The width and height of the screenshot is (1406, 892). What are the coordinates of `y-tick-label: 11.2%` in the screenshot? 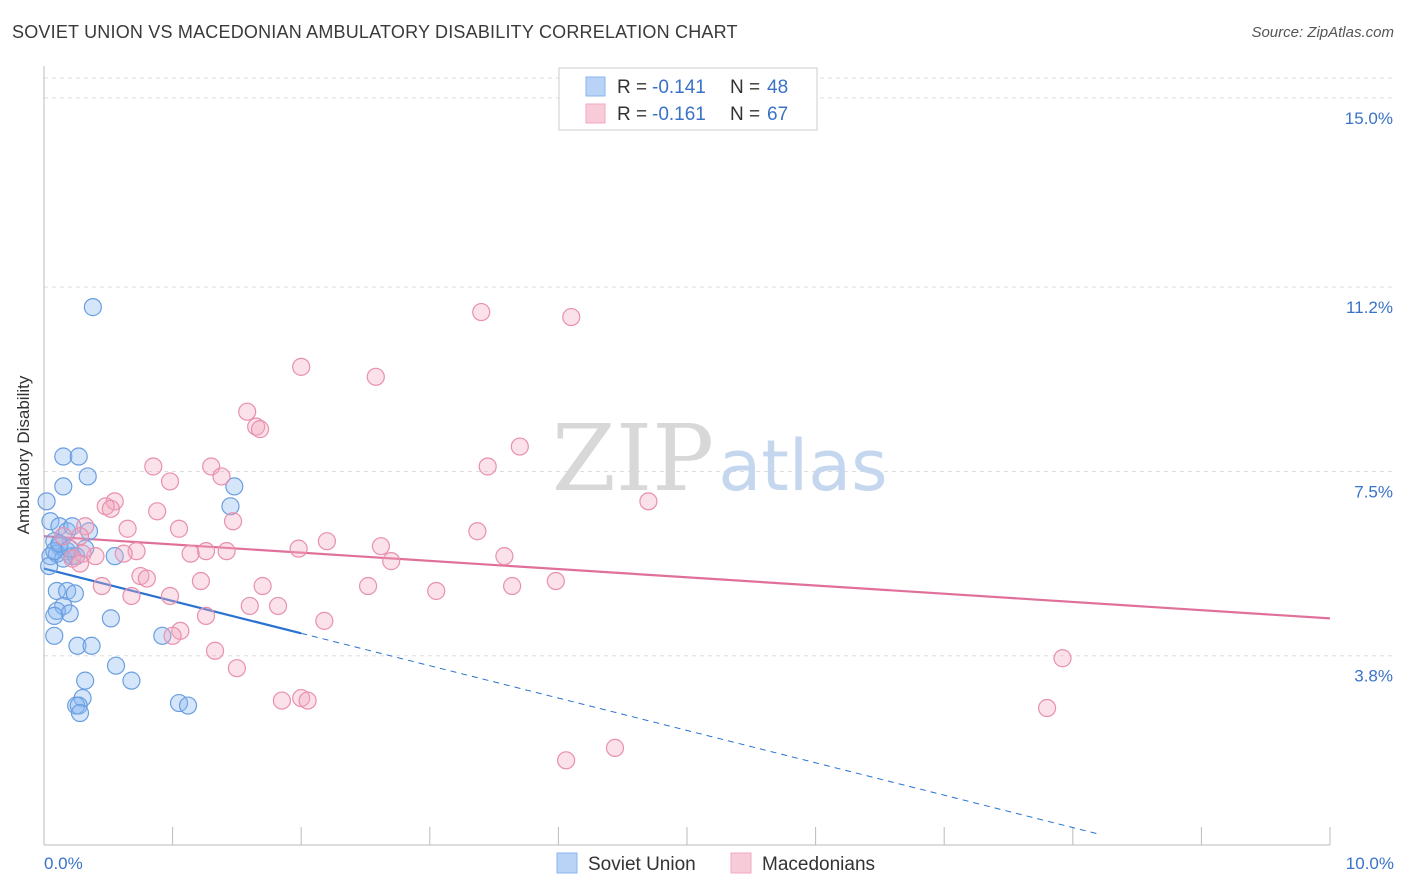 It's located at (1369, 307).